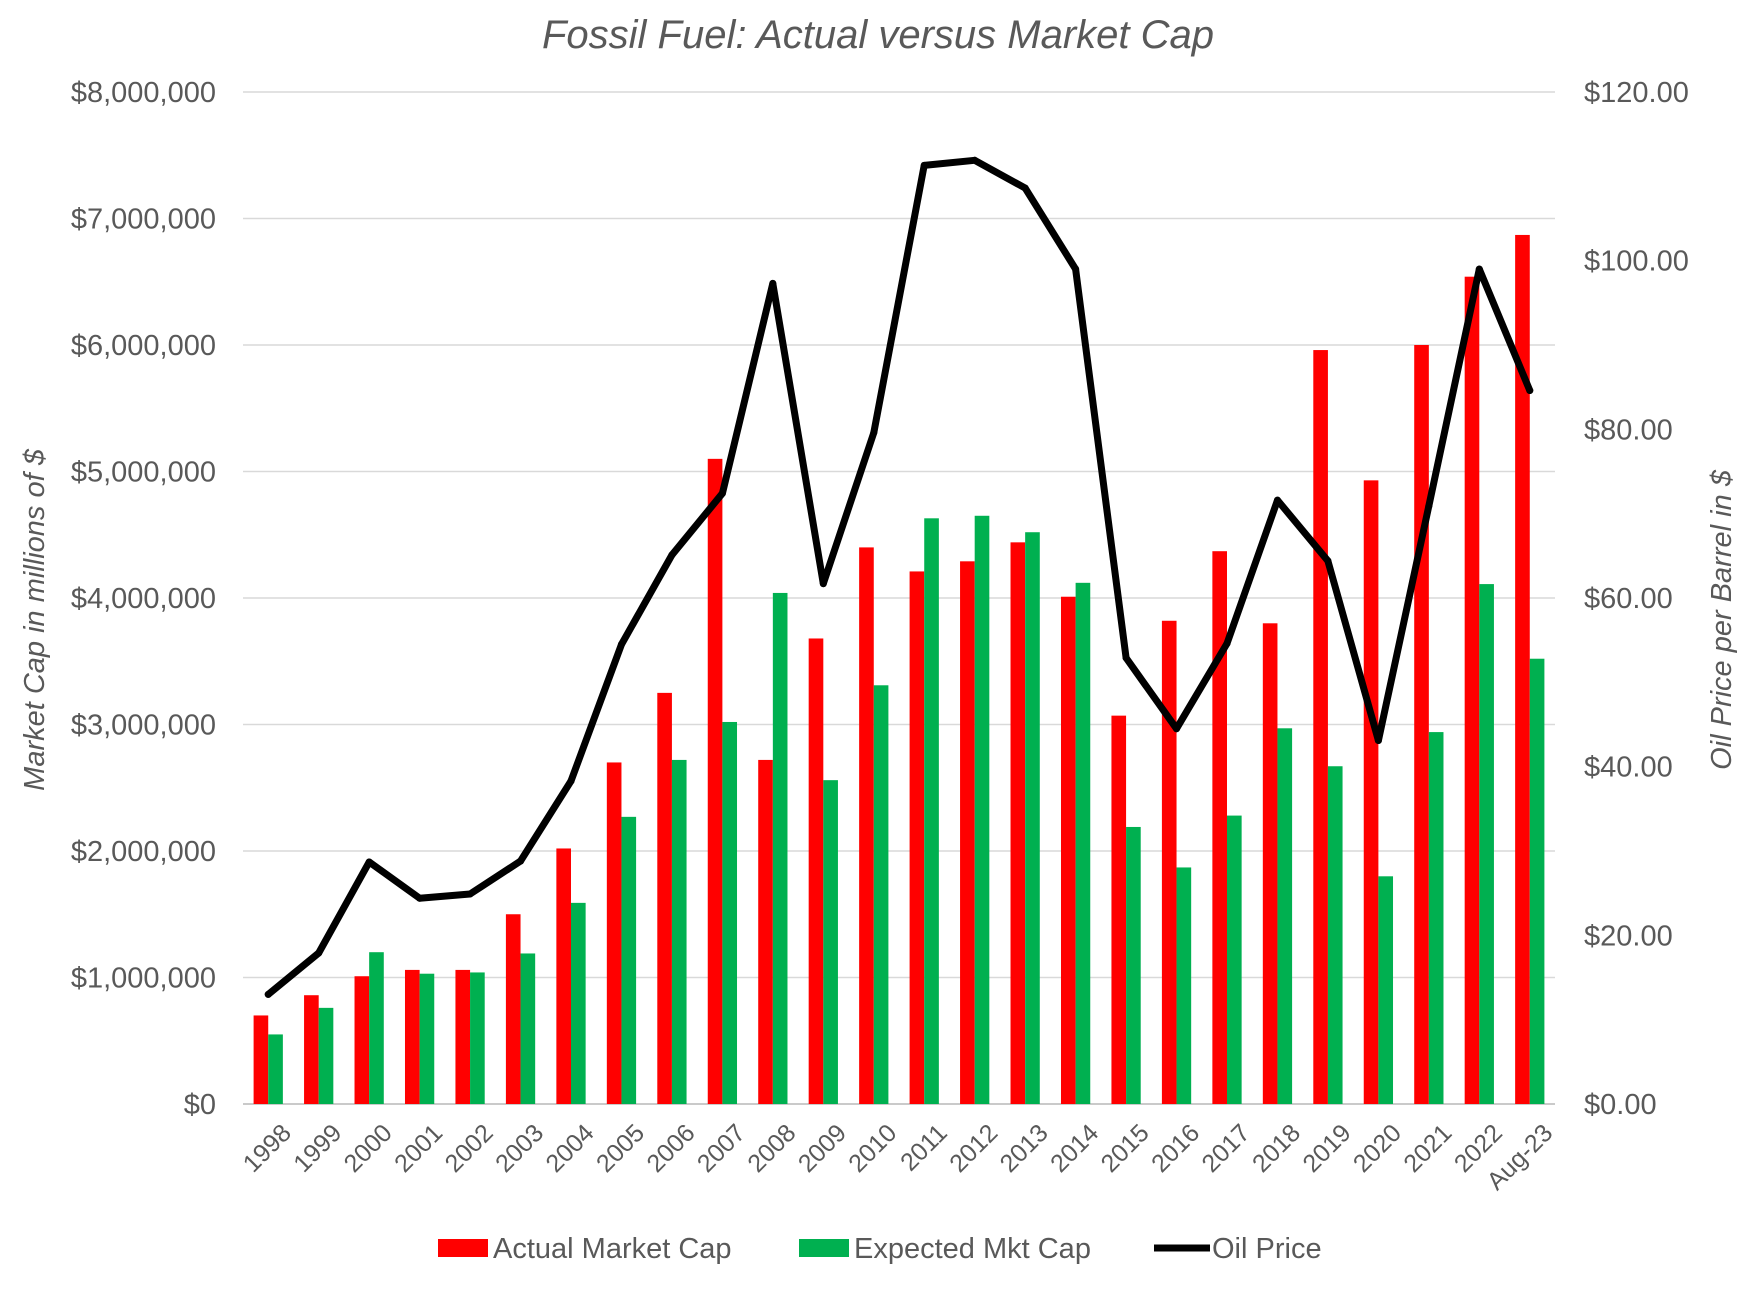 The height and width of the screenshot is (1289, 1756). I want to click on y2-tick-label: $0.00, so click(1620, 1105).